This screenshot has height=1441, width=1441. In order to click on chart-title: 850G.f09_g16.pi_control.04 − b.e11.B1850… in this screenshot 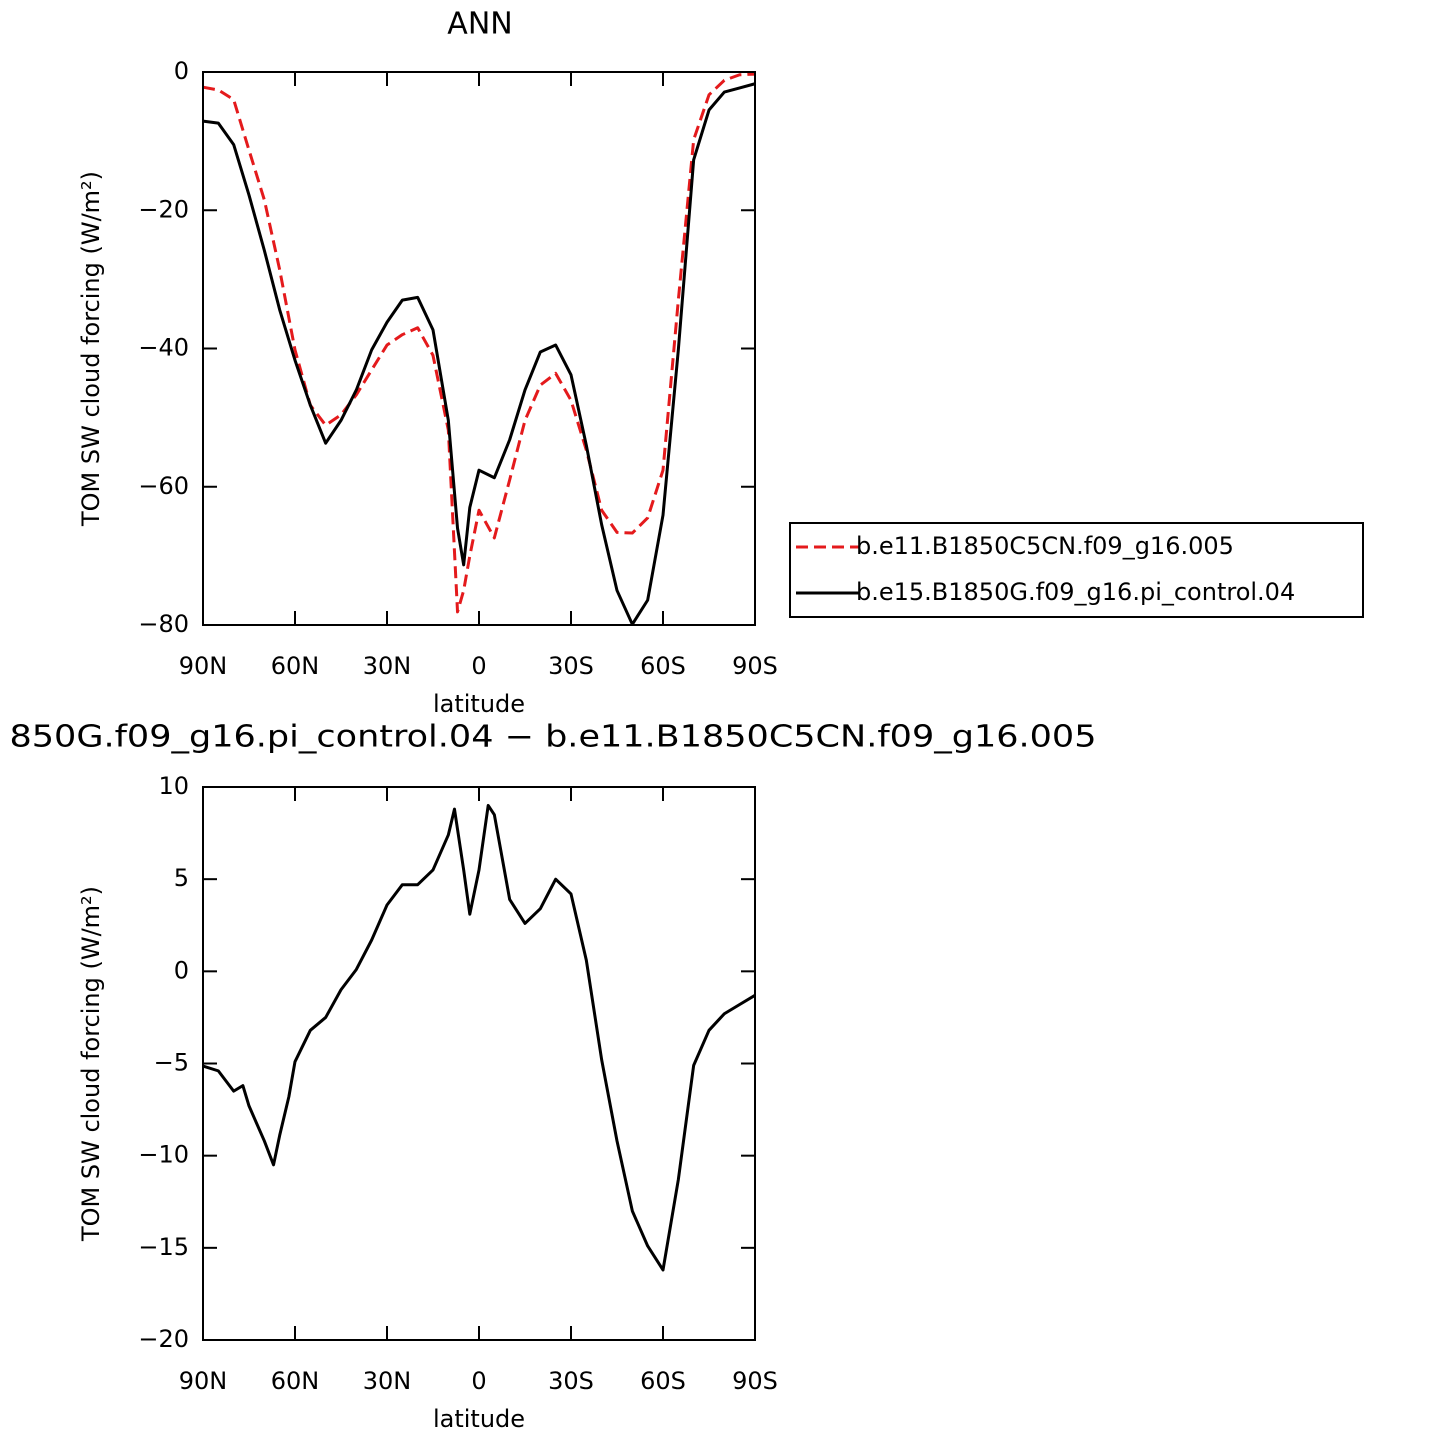, I will do `click(553, 737)`.